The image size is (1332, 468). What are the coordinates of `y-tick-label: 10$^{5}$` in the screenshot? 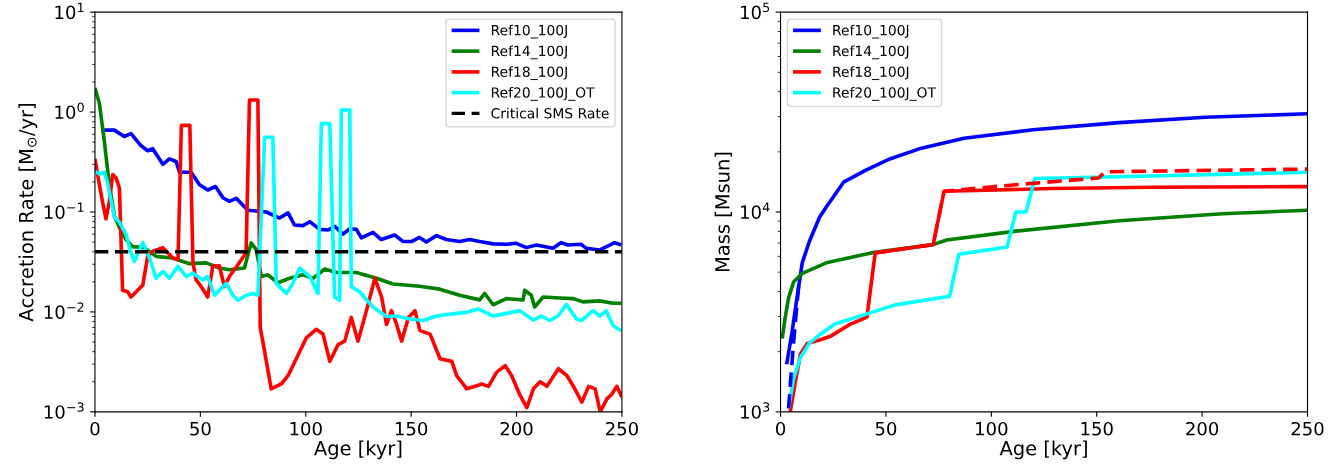 It's located at (755, 11).